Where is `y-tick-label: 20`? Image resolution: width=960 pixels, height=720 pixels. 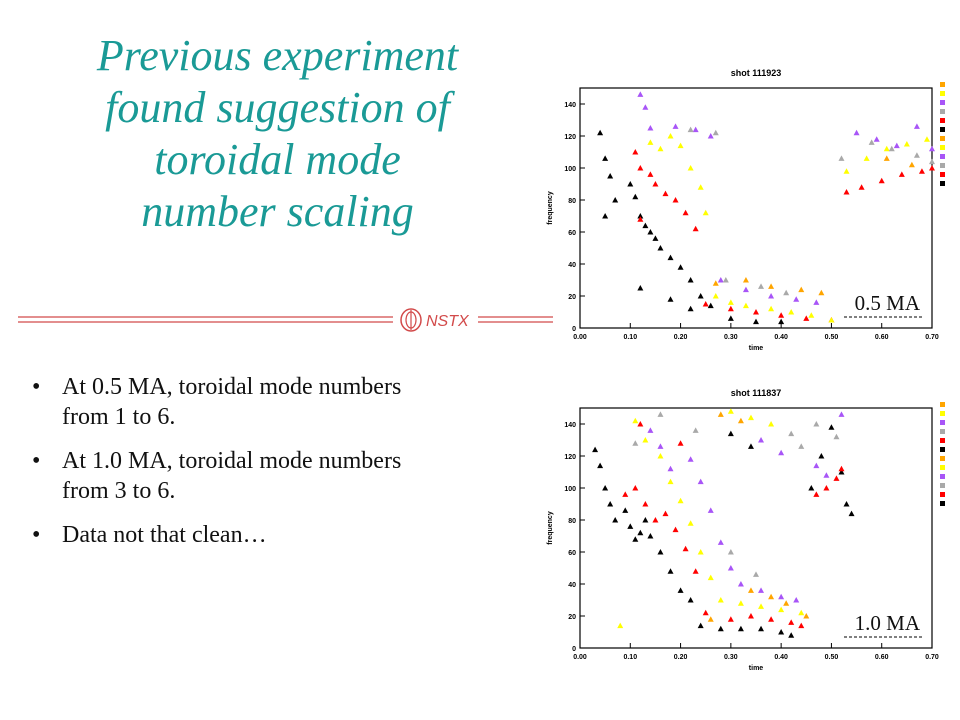 y-tick-label: 20 is located at coordinates (572, 297).